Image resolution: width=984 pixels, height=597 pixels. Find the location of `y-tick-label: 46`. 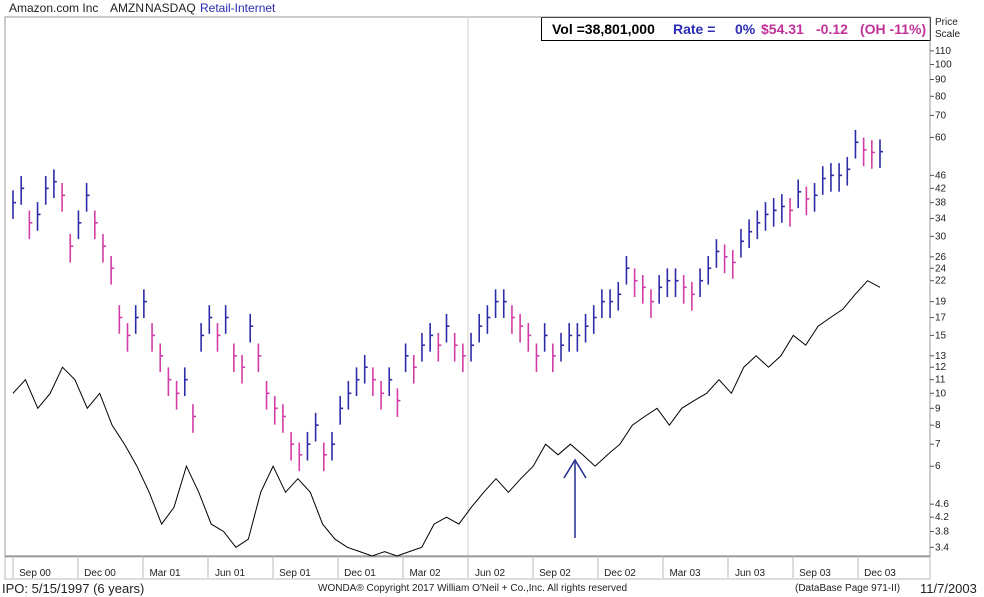

y-tick-label: 46 is located at coordinates (941, 175).